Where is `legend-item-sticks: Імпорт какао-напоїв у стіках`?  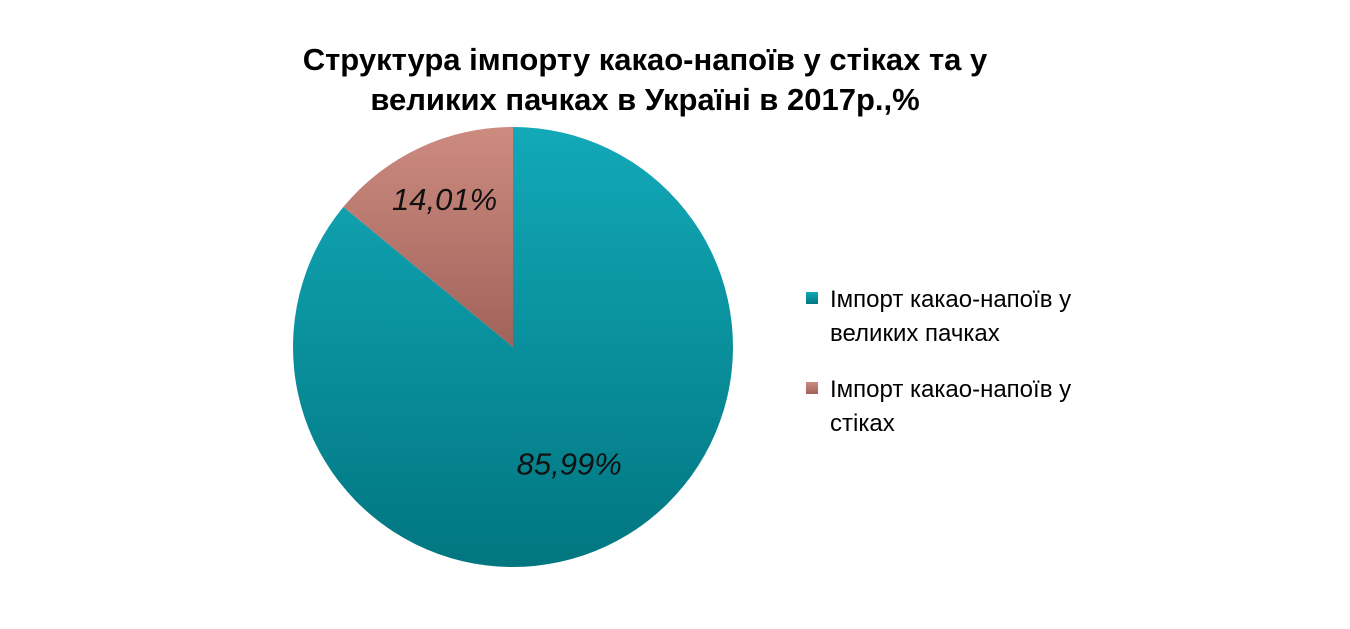 legend-item-sticks: Імпорт какао-напоїв у стіках is located at coordinates (976, 407).